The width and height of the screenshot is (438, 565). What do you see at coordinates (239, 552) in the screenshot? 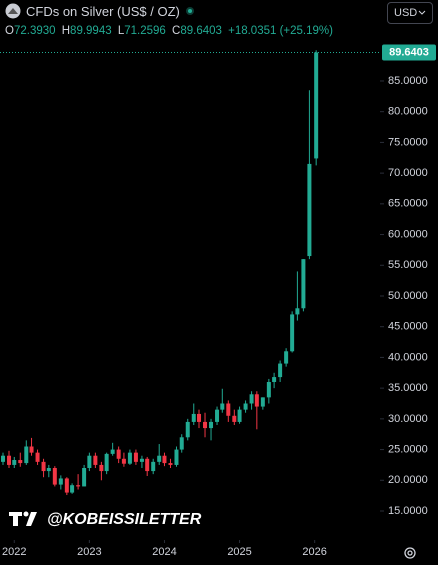
I see `x-tick-label: 2025` at bounding box center [239, 552].